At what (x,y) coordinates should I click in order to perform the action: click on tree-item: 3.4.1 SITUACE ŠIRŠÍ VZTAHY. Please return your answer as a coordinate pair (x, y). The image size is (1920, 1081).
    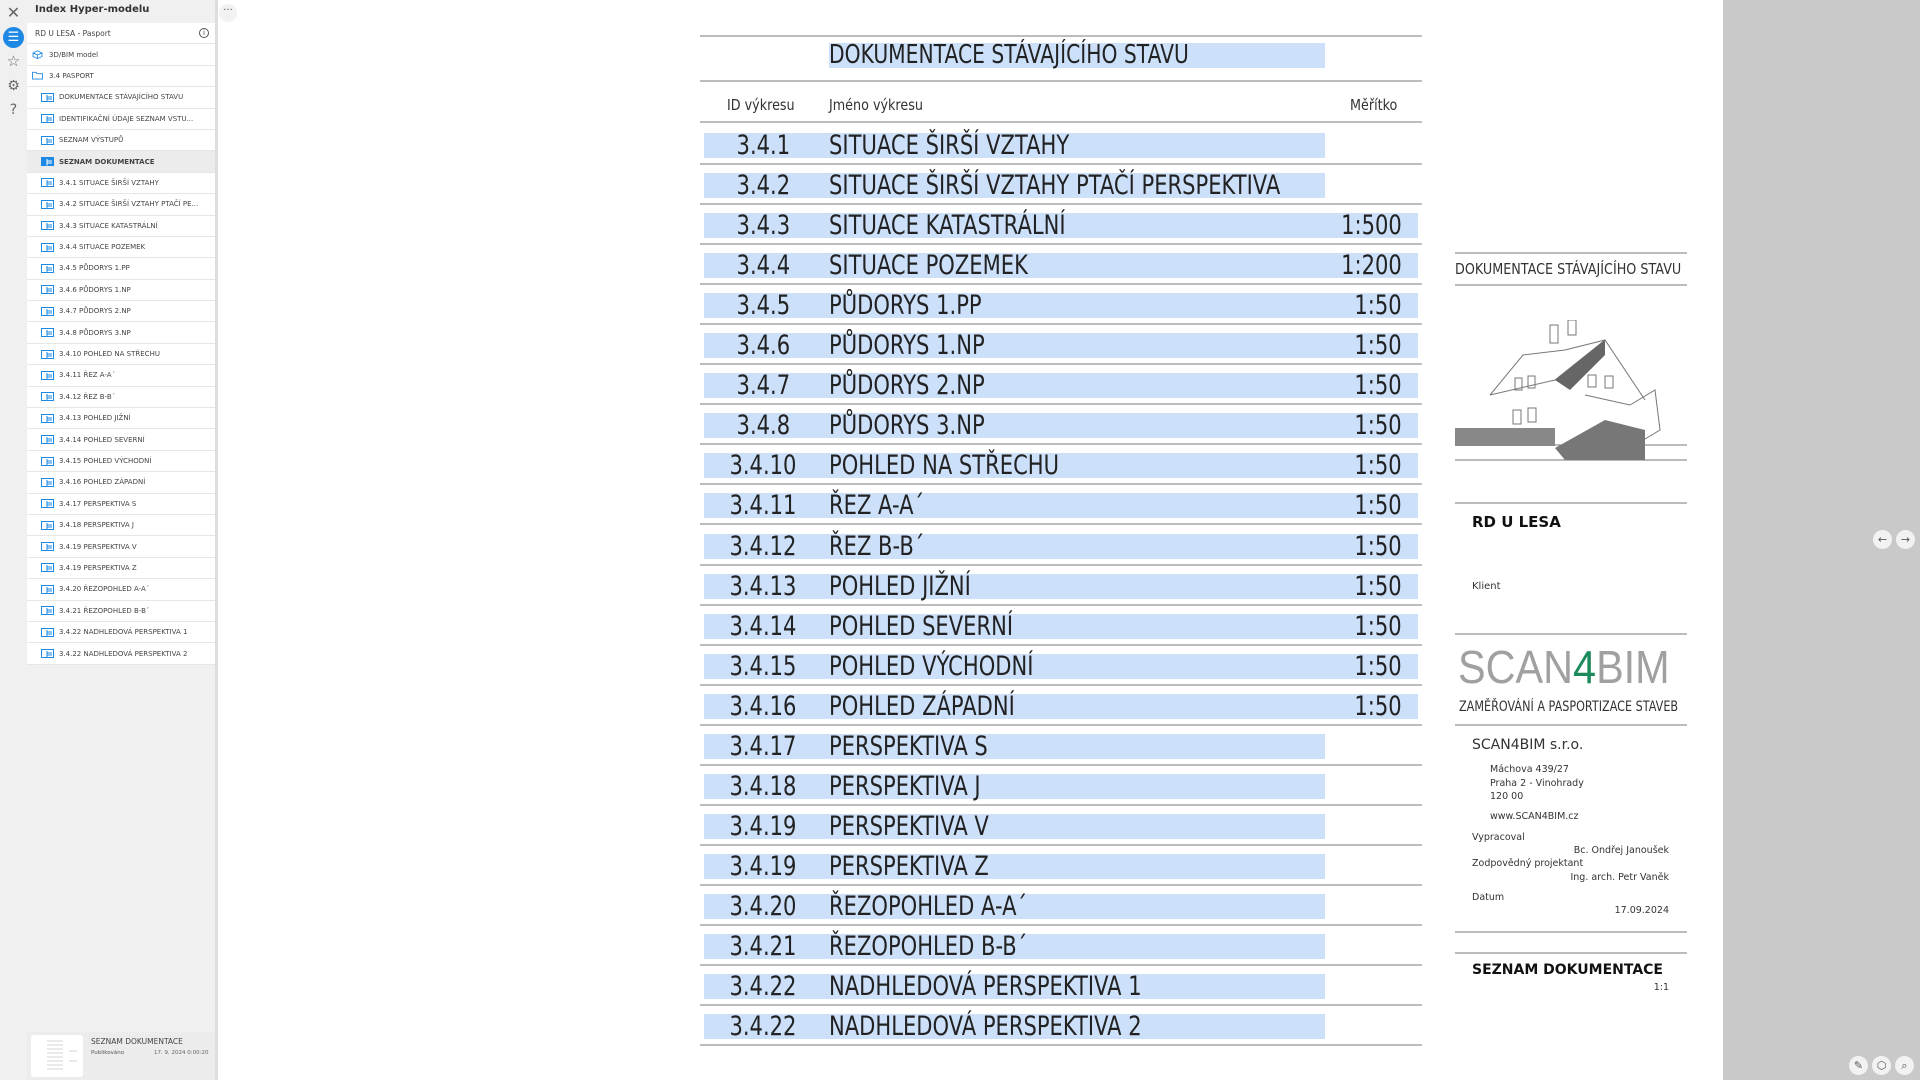
    Looking at the image, I should click on (121, 183).